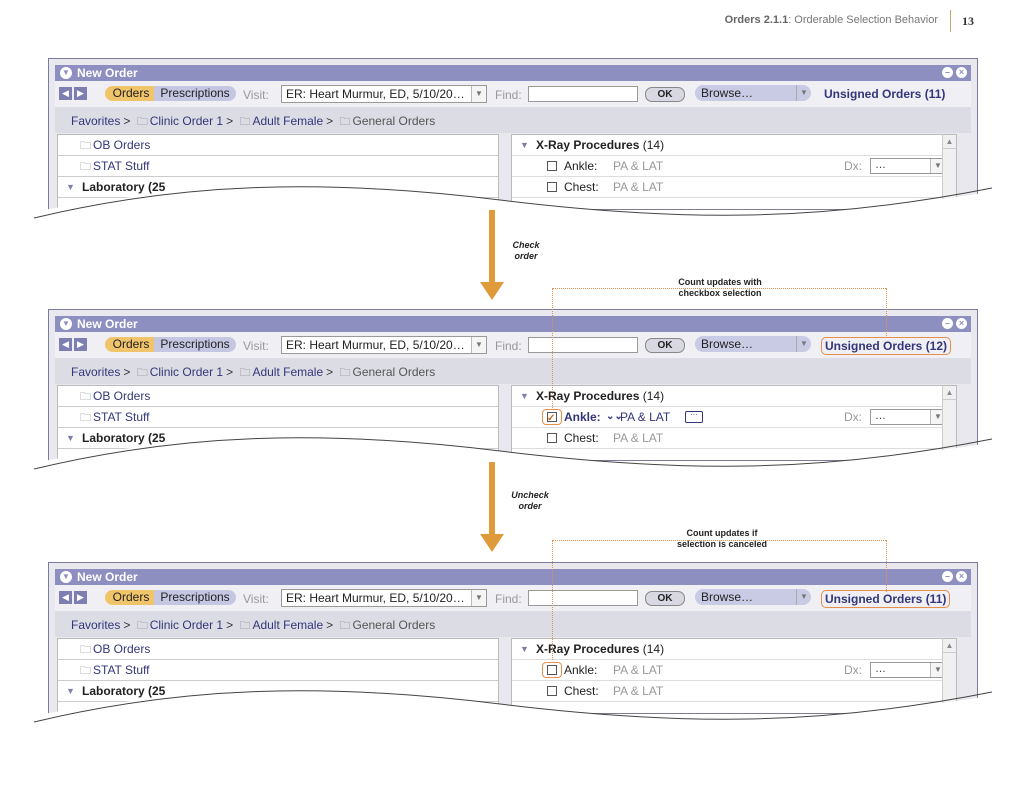 The width and height of the screenshot is (1024, 791). I want to click on group-count: (14), so click(653, 145).